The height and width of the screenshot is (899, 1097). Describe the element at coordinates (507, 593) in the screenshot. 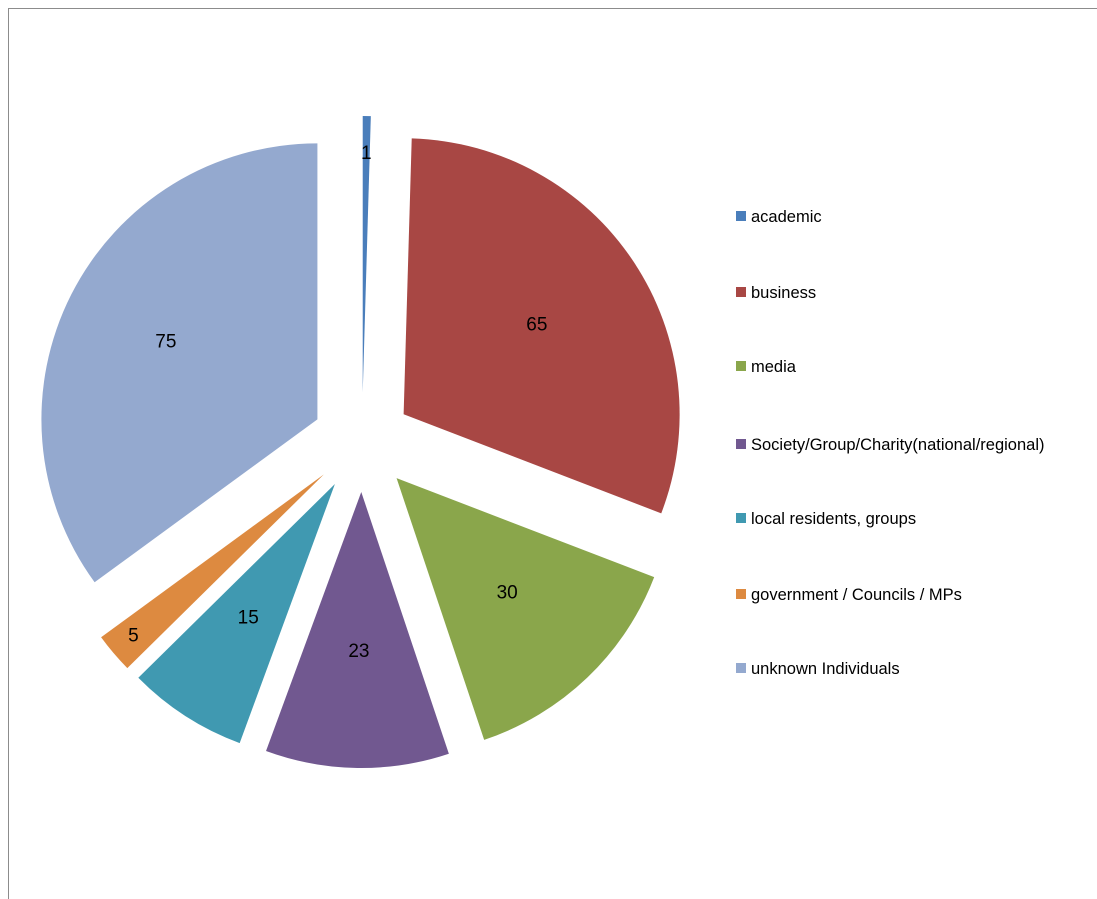

I see `data-label-media: 30` at that location.